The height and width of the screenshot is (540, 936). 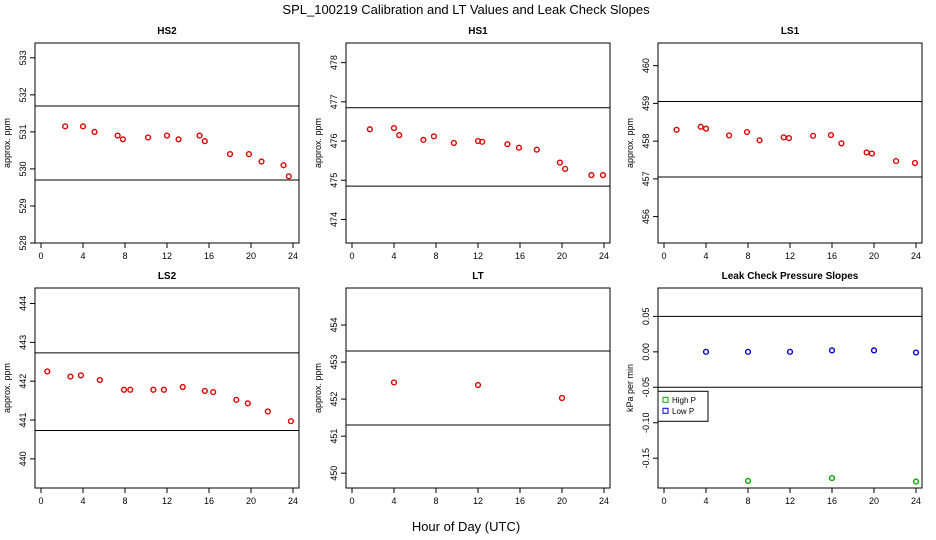 I want to click on y-tick-label: 531, so click(x=23, y=131).